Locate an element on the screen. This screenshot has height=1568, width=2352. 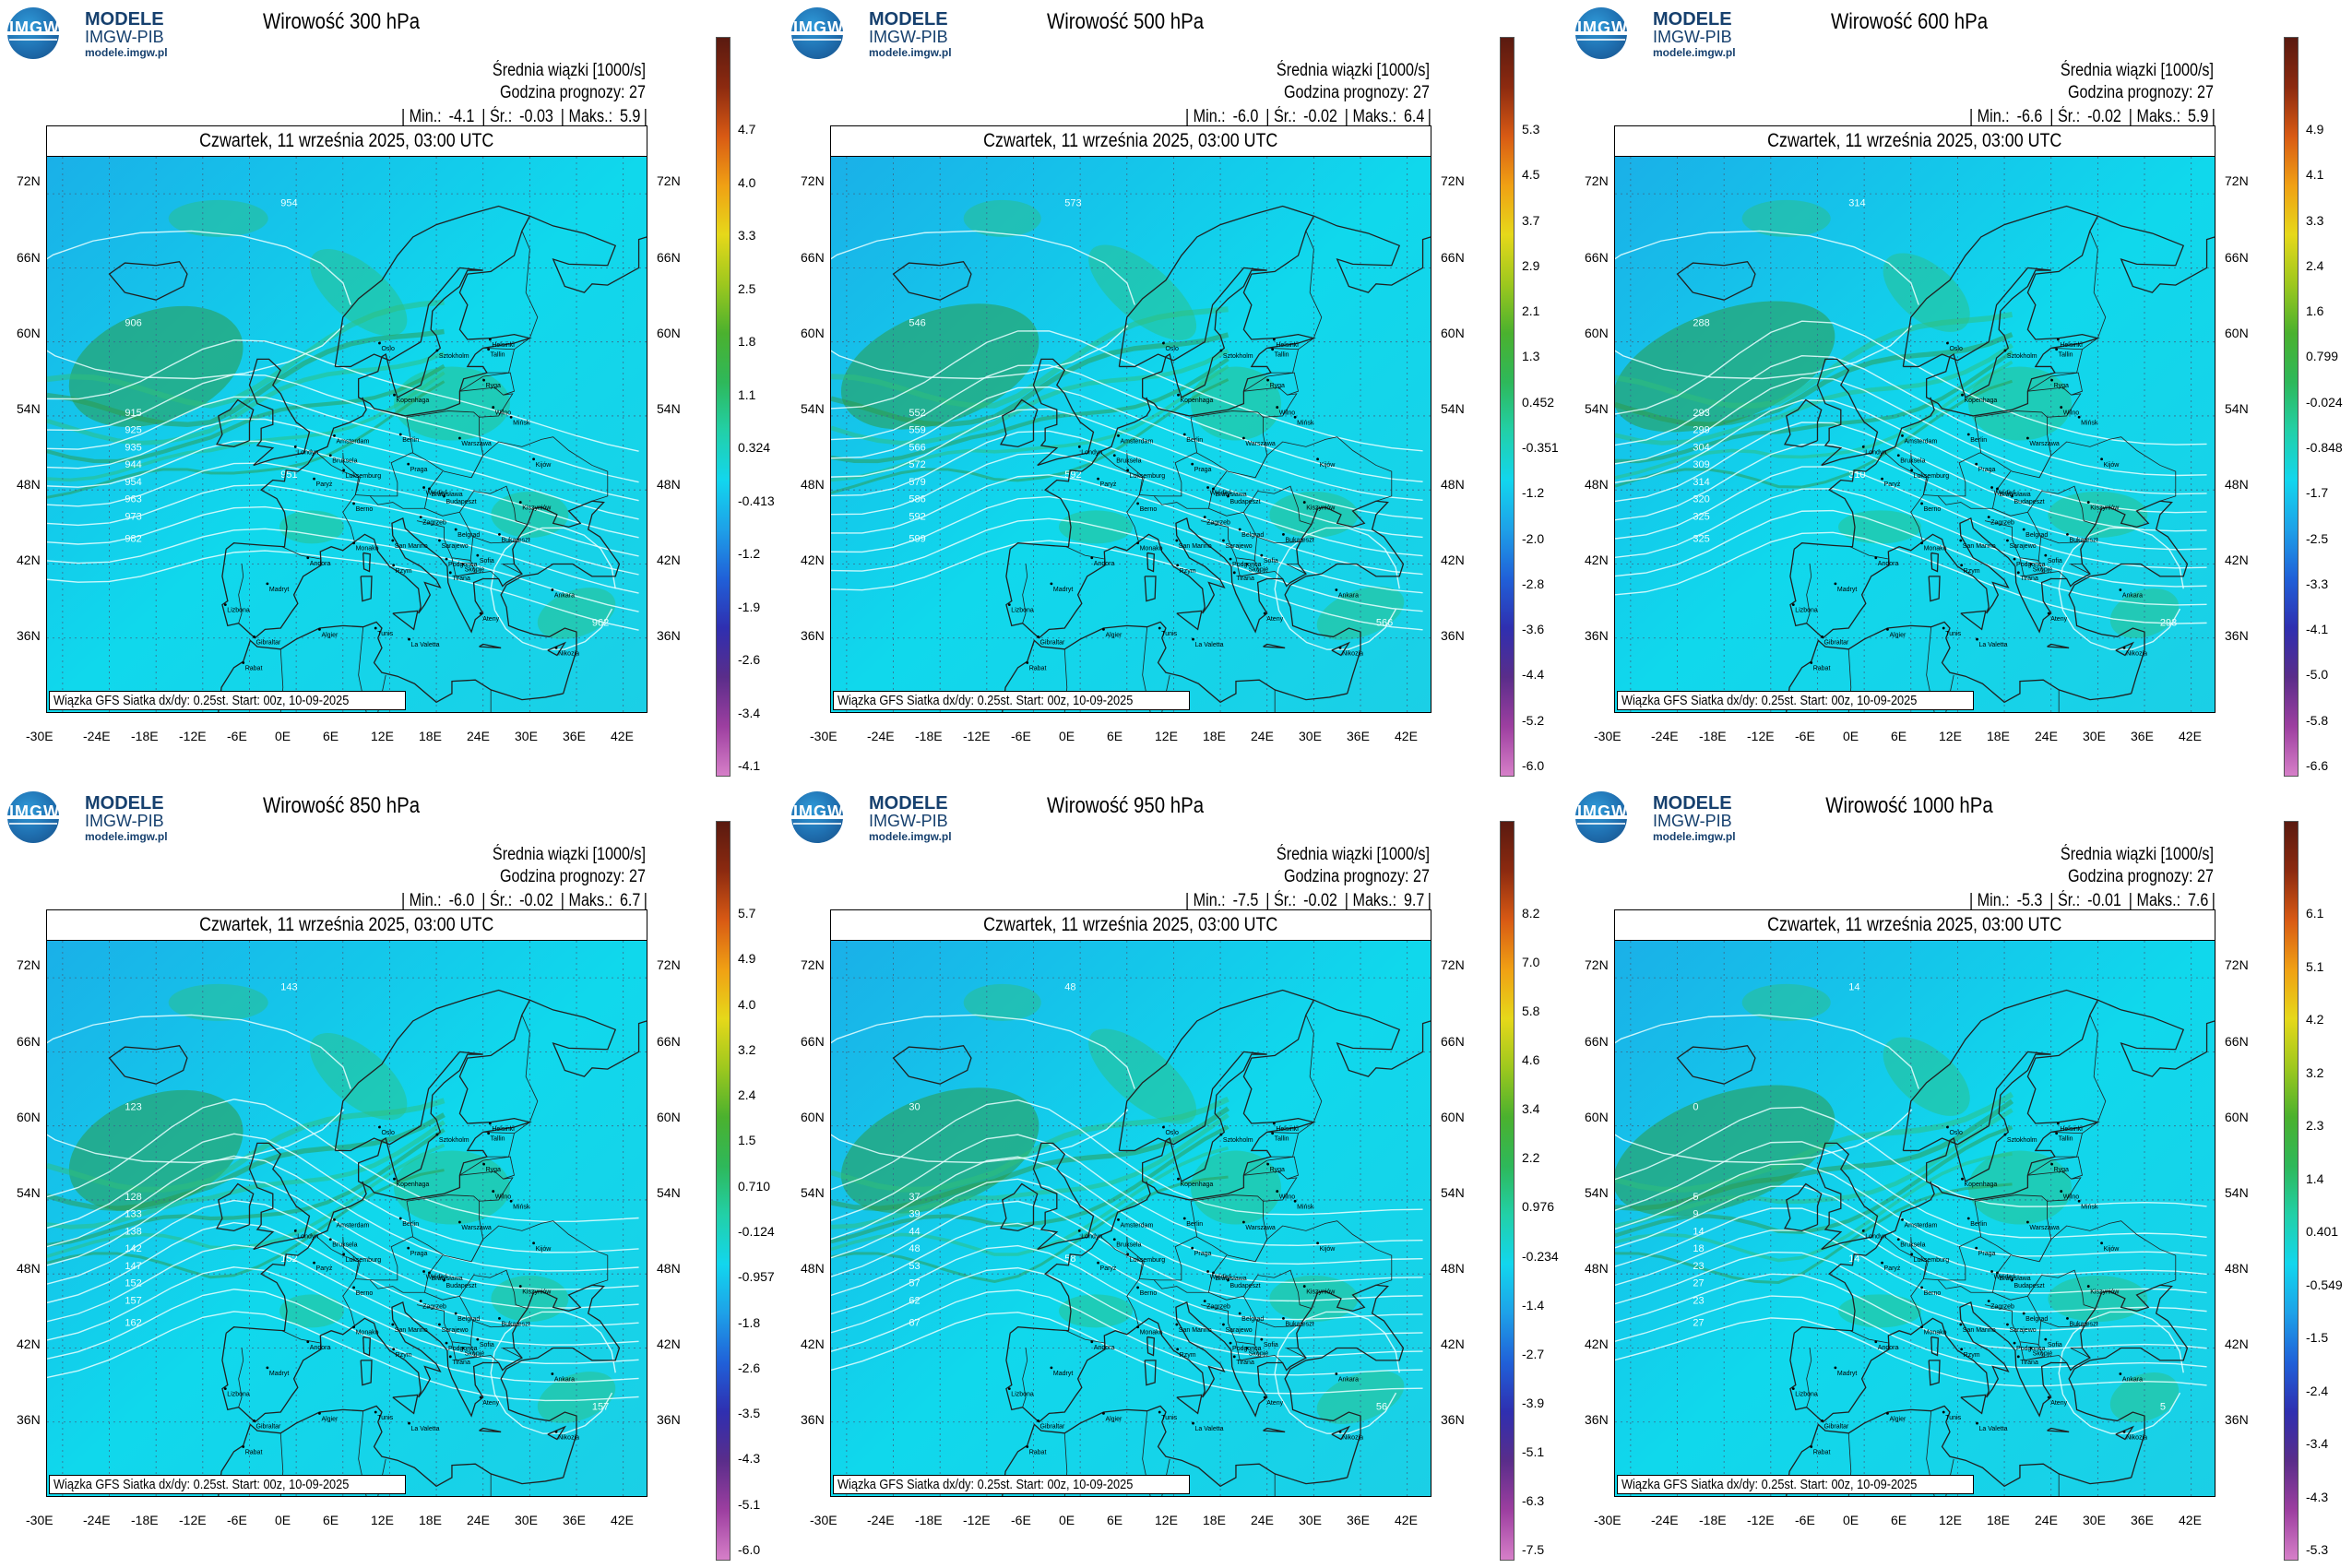
city-label: Bratysława is located at coordinates (1230, 1279).